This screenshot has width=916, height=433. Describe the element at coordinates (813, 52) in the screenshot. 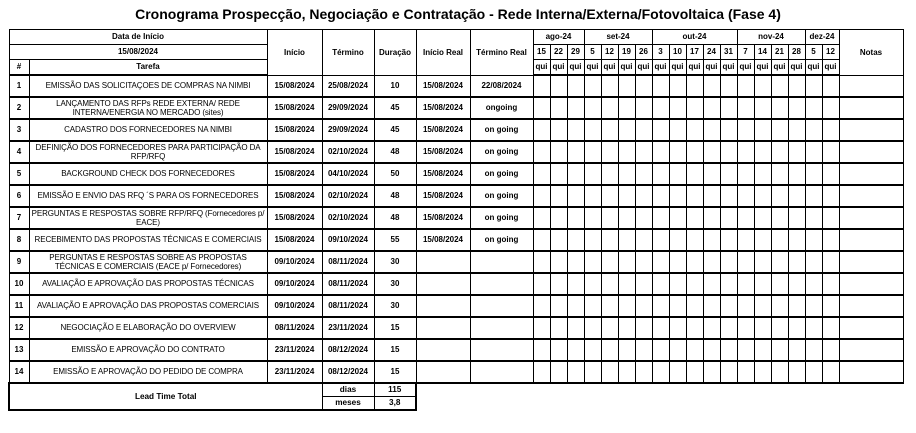

I see `week-date: 5` at that location.